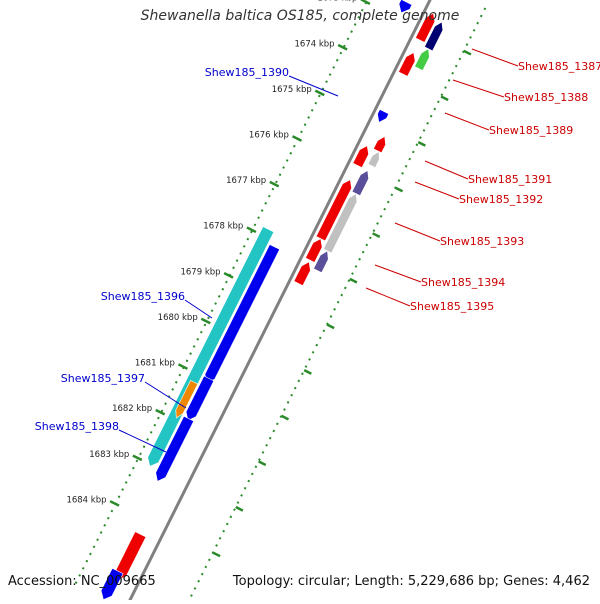  I want to click on gene-shew185-1396b, so click(242, 314).